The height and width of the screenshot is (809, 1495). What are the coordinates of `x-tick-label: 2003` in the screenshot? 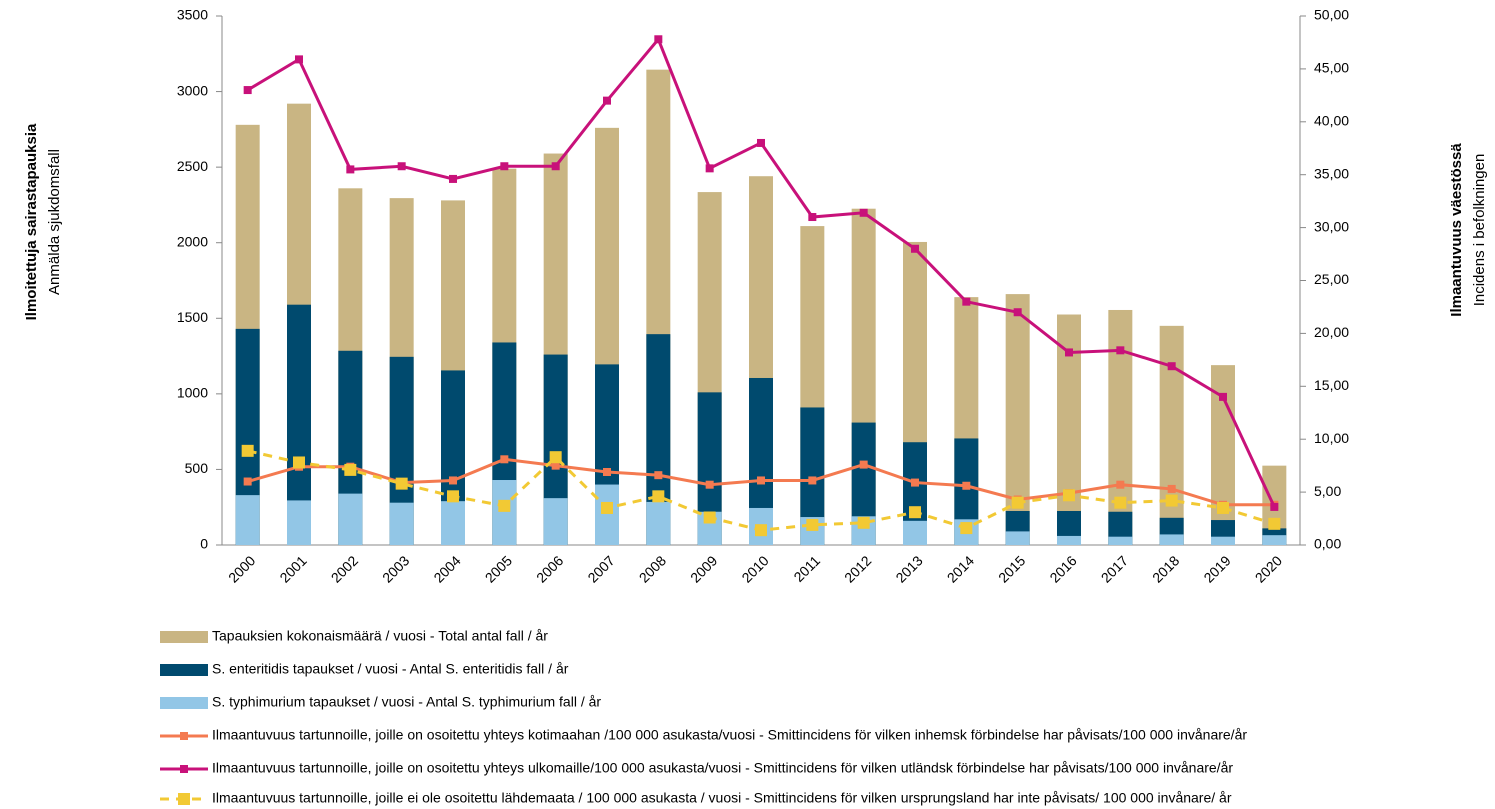 It's located at (395, 568).